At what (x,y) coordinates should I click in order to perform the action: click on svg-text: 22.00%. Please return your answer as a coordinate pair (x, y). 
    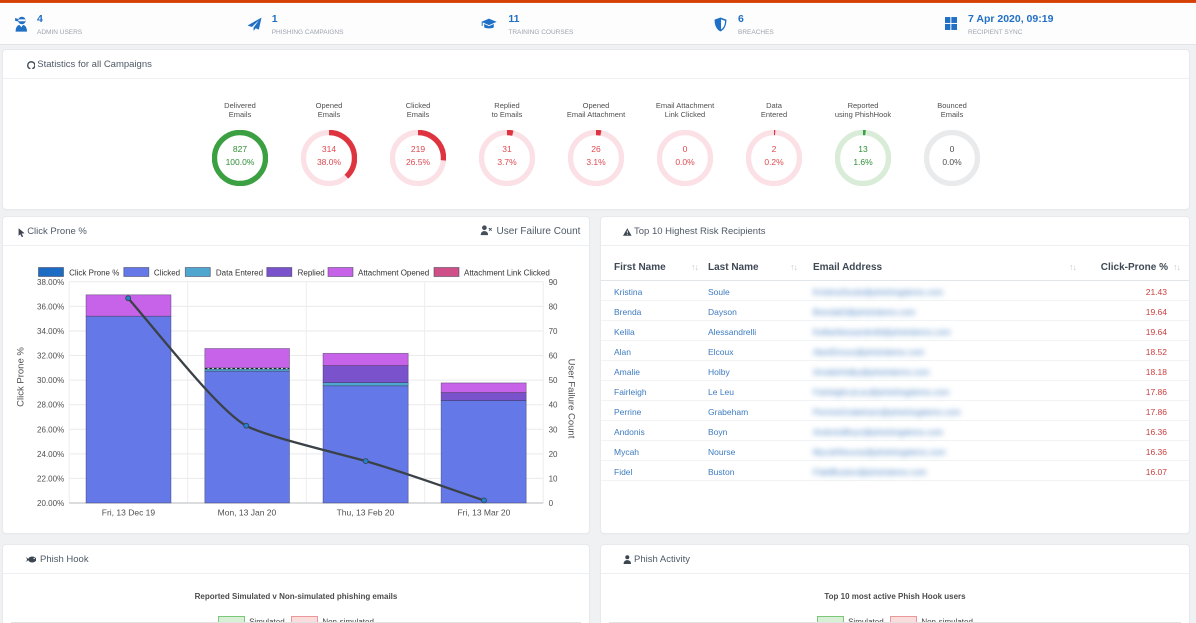
    Looking at the image, I should click on (50, 478).